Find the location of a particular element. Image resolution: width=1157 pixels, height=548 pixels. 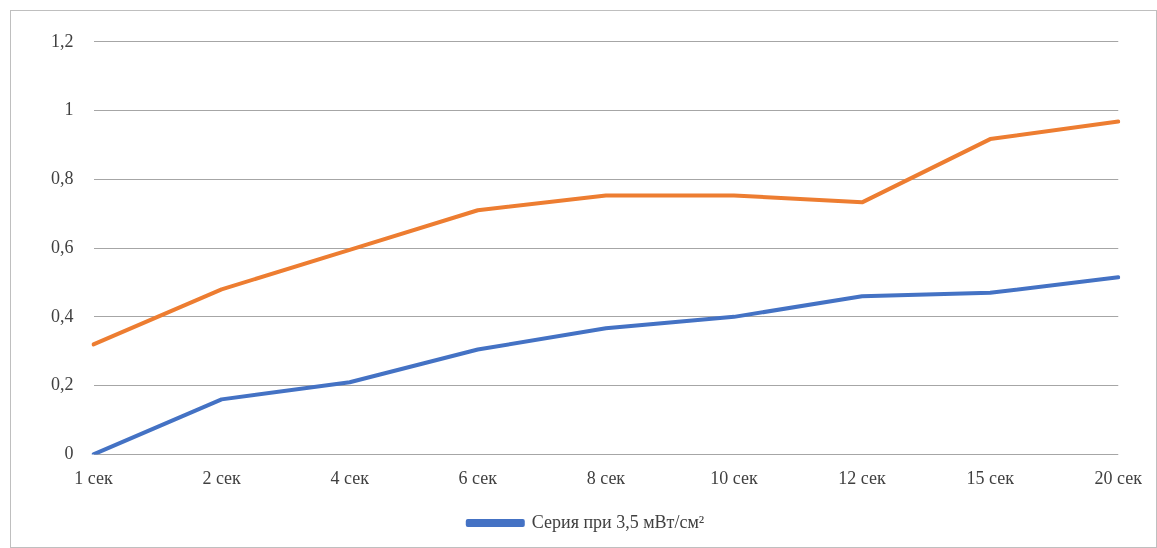

x-tick-label: 6 сек is located at coordinates (478, 477).